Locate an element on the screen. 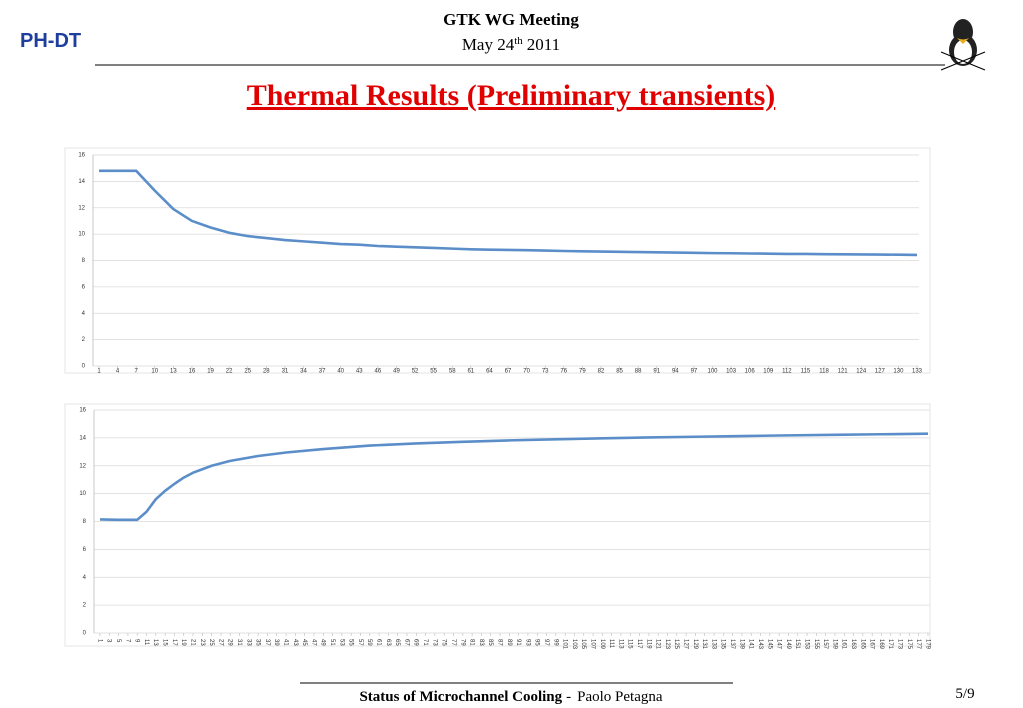 Image resolution: width=1023 pixels, height=708 pixels. y-tick-label: 10 is located at coordinates (82, 494).